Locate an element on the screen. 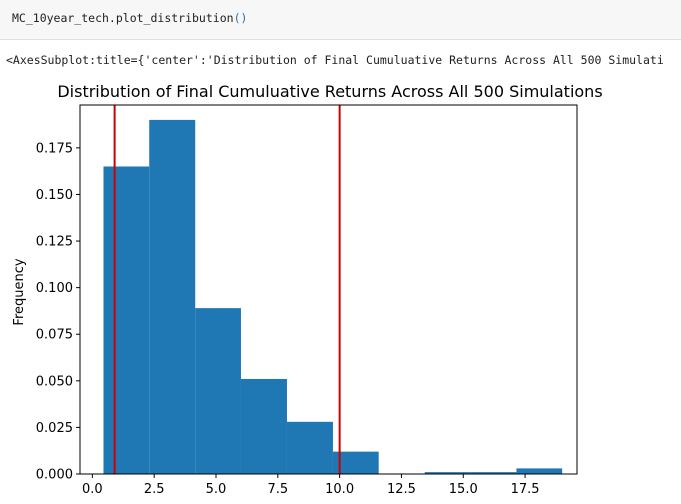 The height and width of the screenshot is (504, 681). x-tick-label: 7.5 is located at coordinates (277, 489).